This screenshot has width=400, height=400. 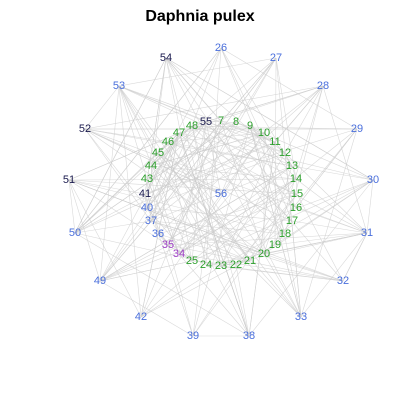 What do you see at coordinates (158, 153) in the screenshot?
I see `node-label-45: 45` at bounding box center [158, 153].